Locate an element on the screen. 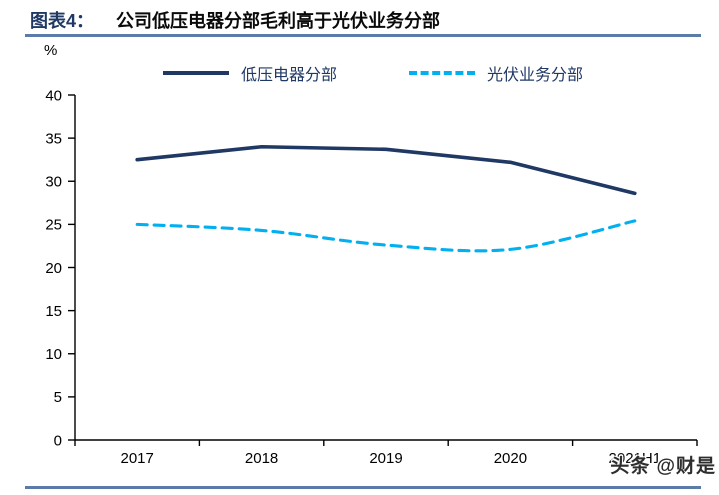 Image resolution: width=719 pixels, height=495 pixels. y-axis-unit-label: % is located at coordinates (51, 50).